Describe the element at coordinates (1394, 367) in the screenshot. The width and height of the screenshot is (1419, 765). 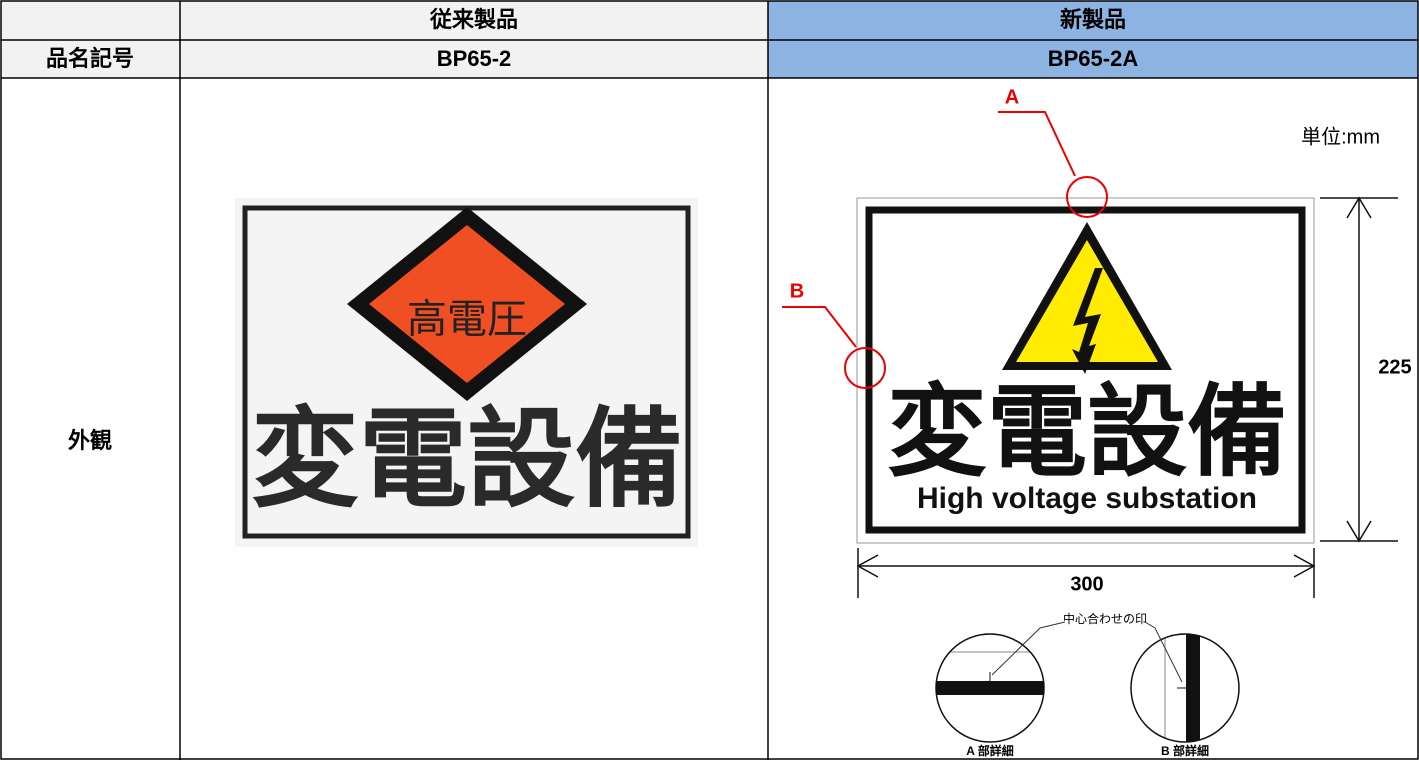
I see `dimension-label: 225` at that location.